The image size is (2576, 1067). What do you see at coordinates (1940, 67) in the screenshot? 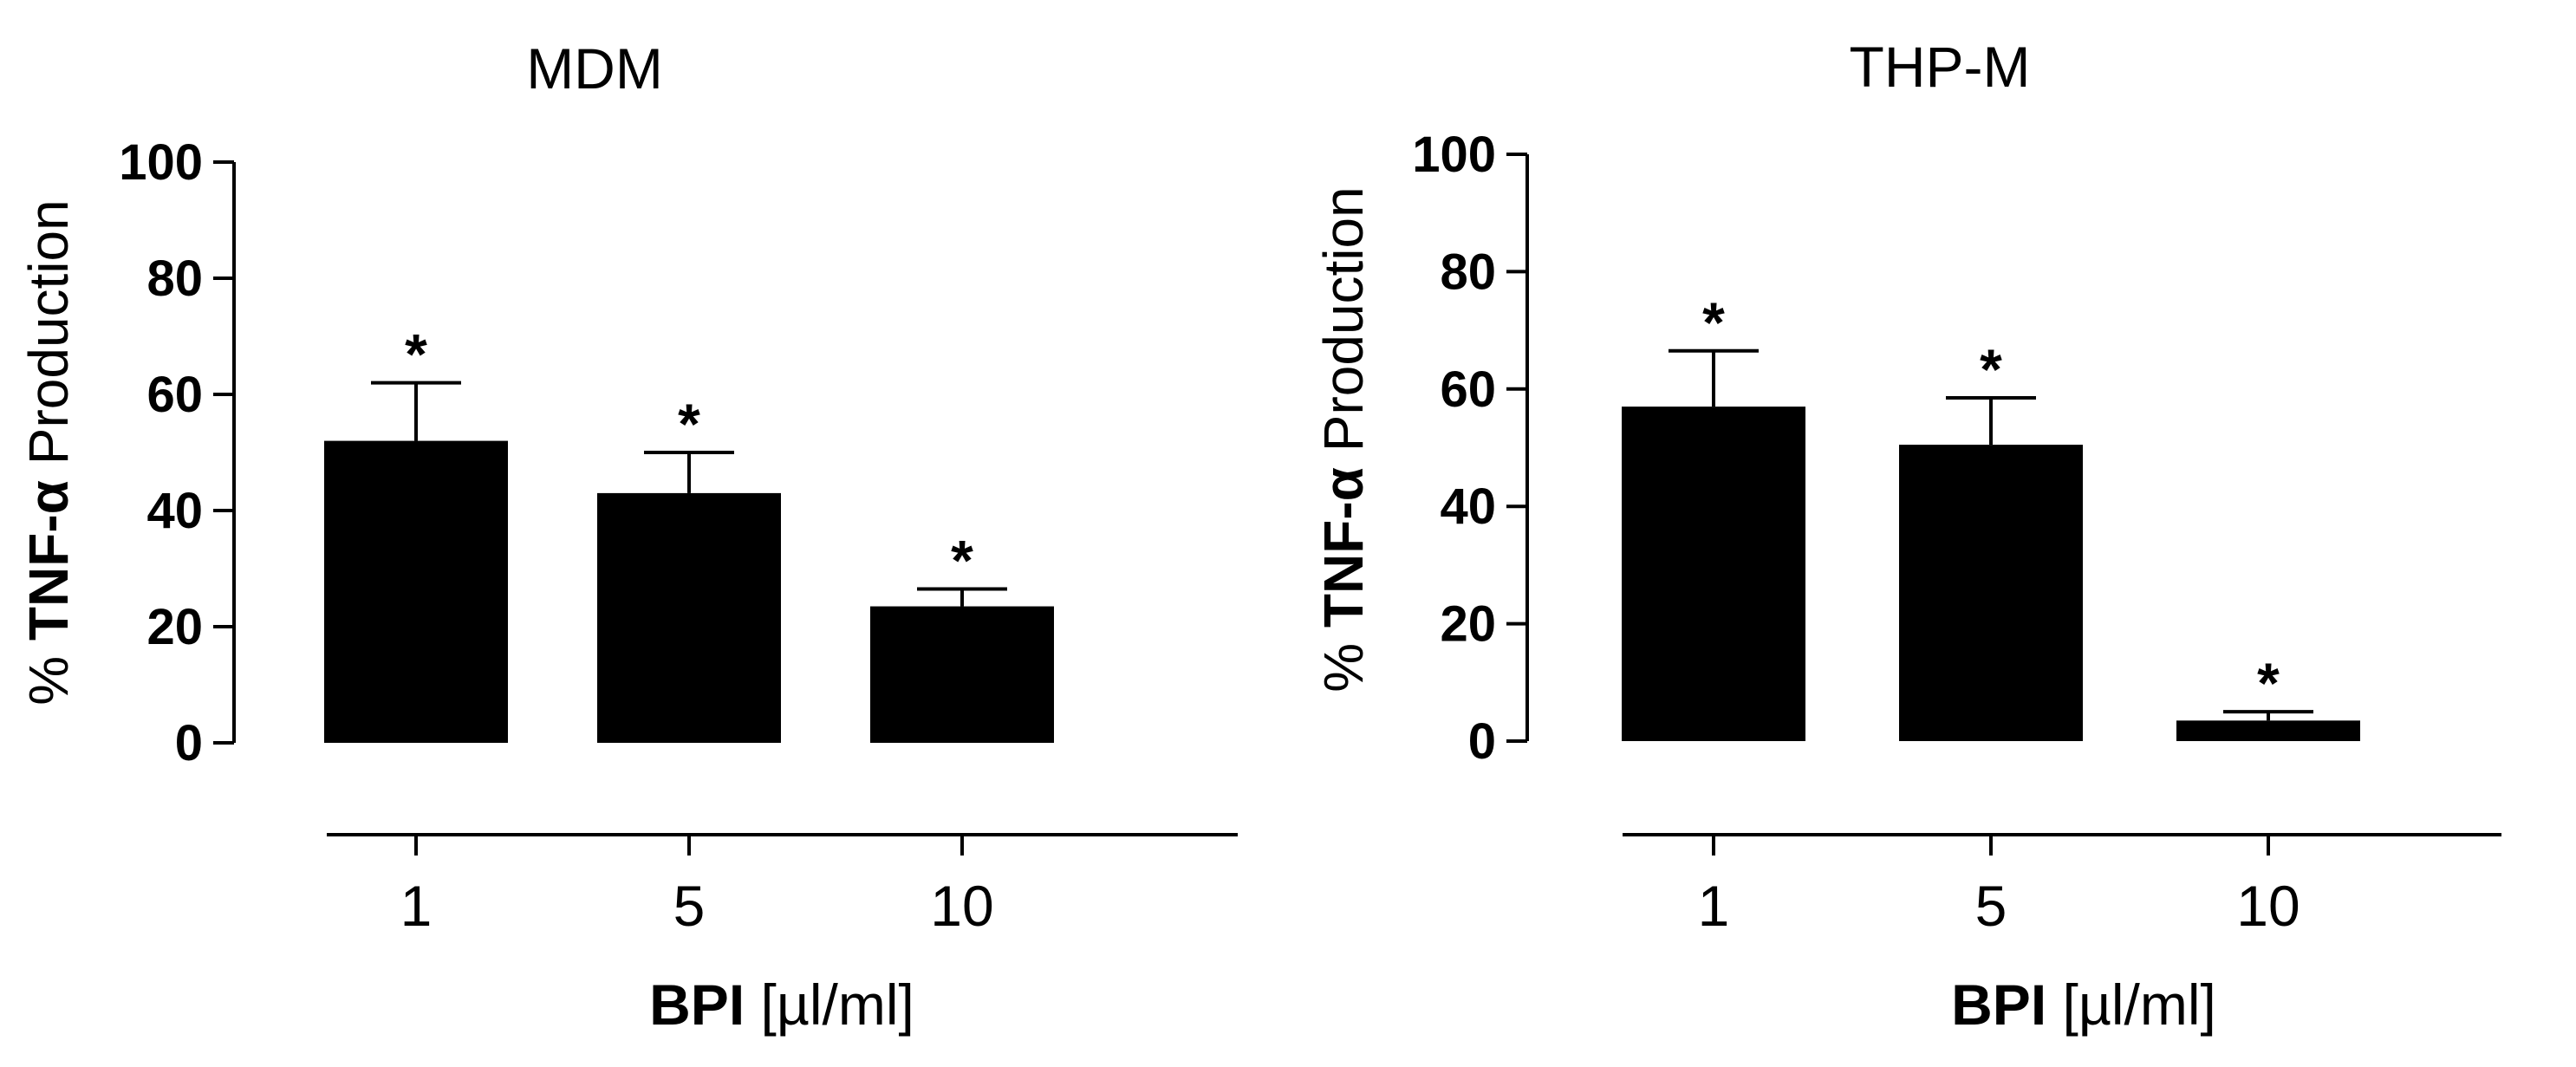
I see `chart-title: THP-M` at bounding box center [1940, 67].